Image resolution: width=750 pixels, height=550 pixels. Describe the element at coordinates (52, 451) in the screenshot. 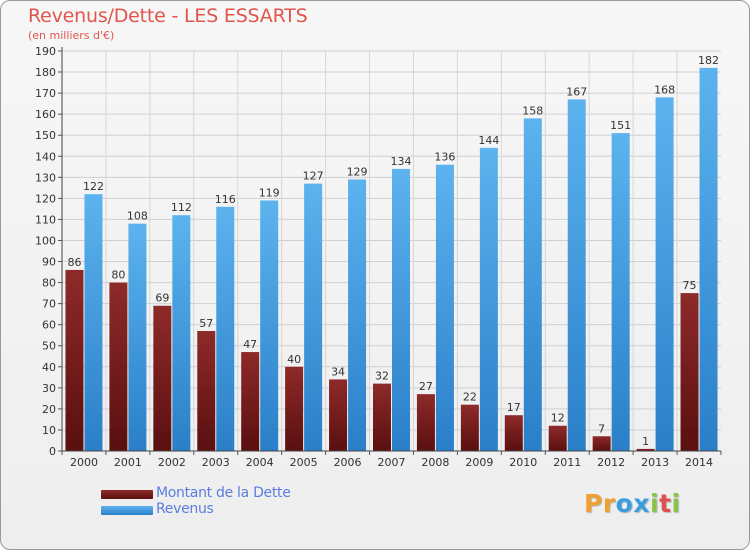

I see `y-tick-label: 0` at that location.